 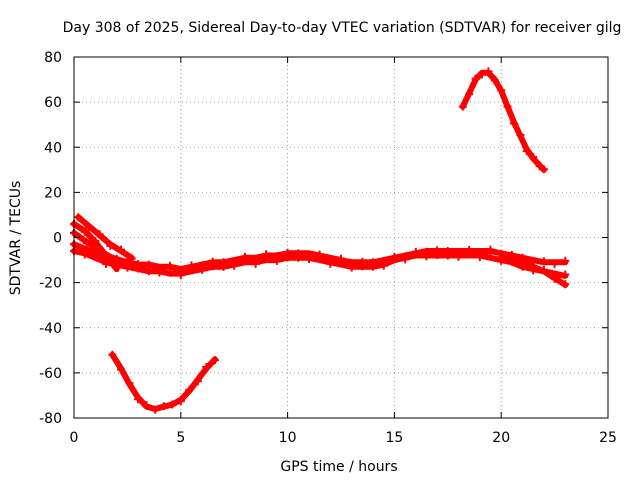 I want to click on x-tick-label: 20, so click(x=501, y=438).